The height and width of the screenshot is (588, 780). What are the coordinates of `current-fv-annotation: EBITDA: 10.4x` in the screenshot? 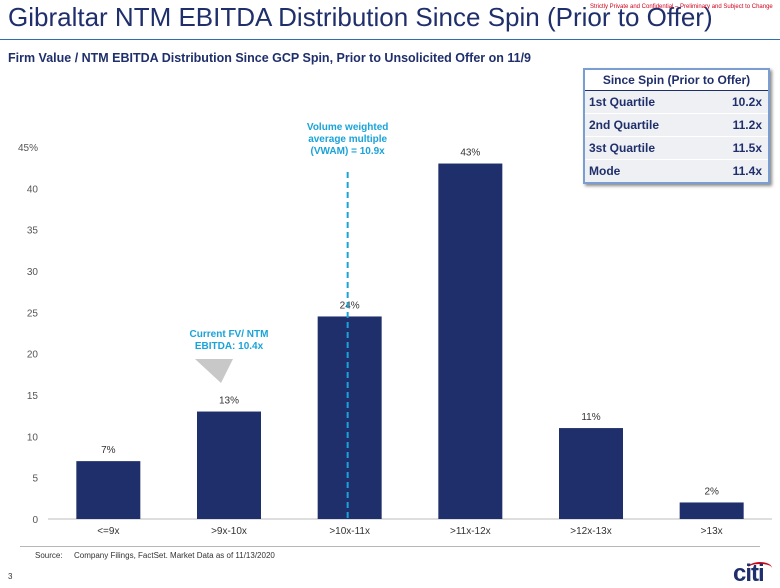 It's located at (229, 346).